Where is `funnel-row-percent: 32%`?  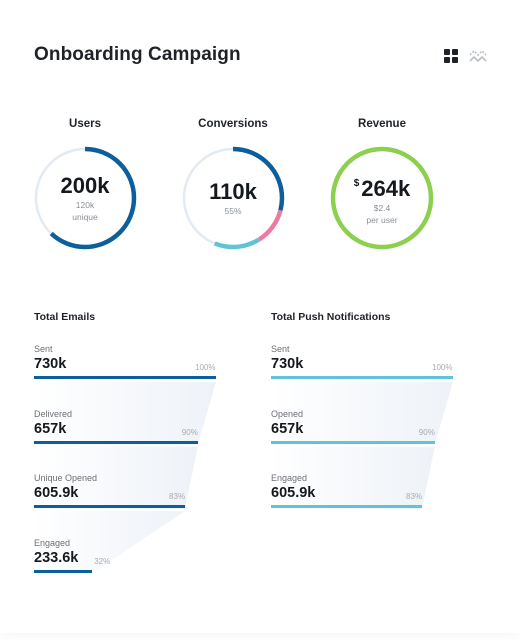 funnel-row-percent: 32% is located at coordinates (102, 561).